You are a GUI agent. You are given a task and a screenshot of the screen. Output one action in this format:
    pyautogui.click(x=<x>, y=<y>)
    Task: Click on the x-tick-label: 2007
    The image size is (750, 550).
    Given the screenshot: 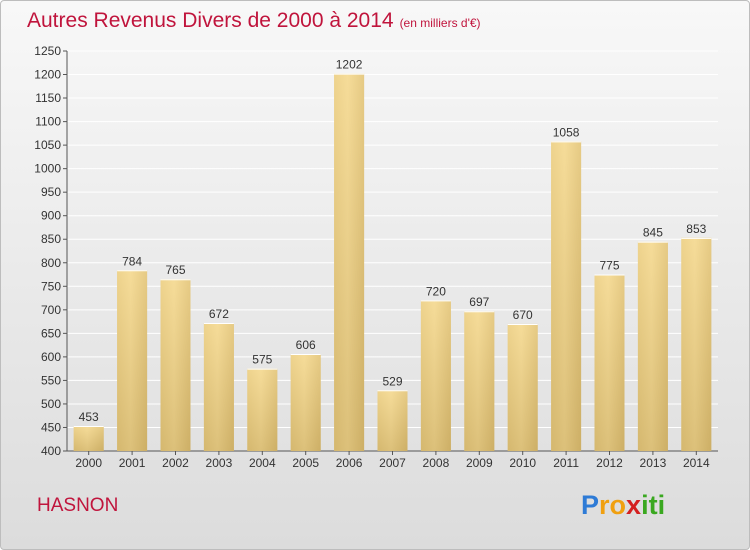 What is the action you would take?
    pyautogui.click(x=392, y=463)
    